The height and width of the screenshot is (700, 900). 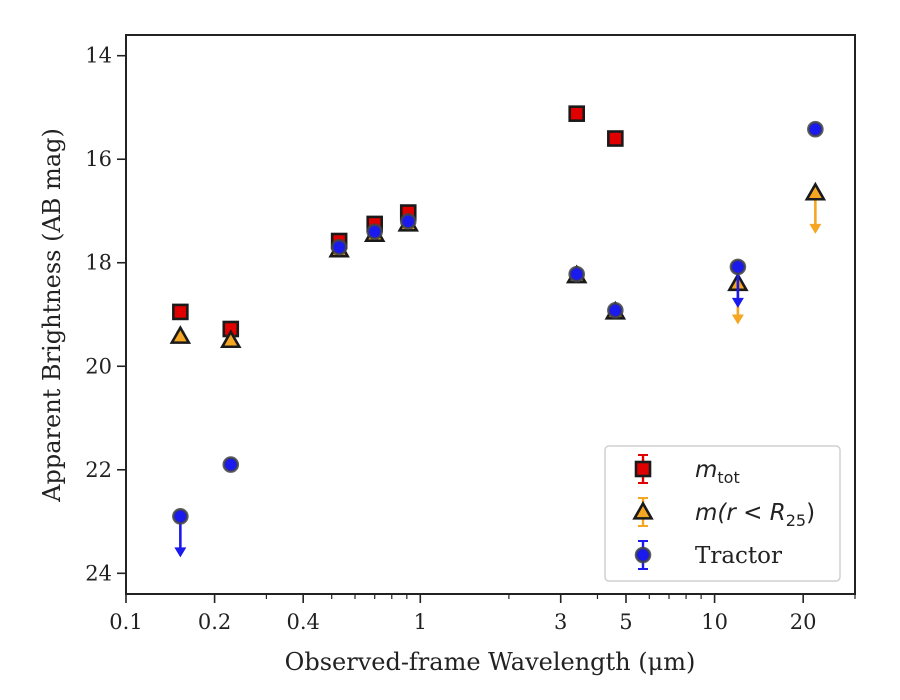 What do you see at coordinates (687, 470) in the screenshot?
I see `legend-entry: mtot` at bounding box center [687, 470].